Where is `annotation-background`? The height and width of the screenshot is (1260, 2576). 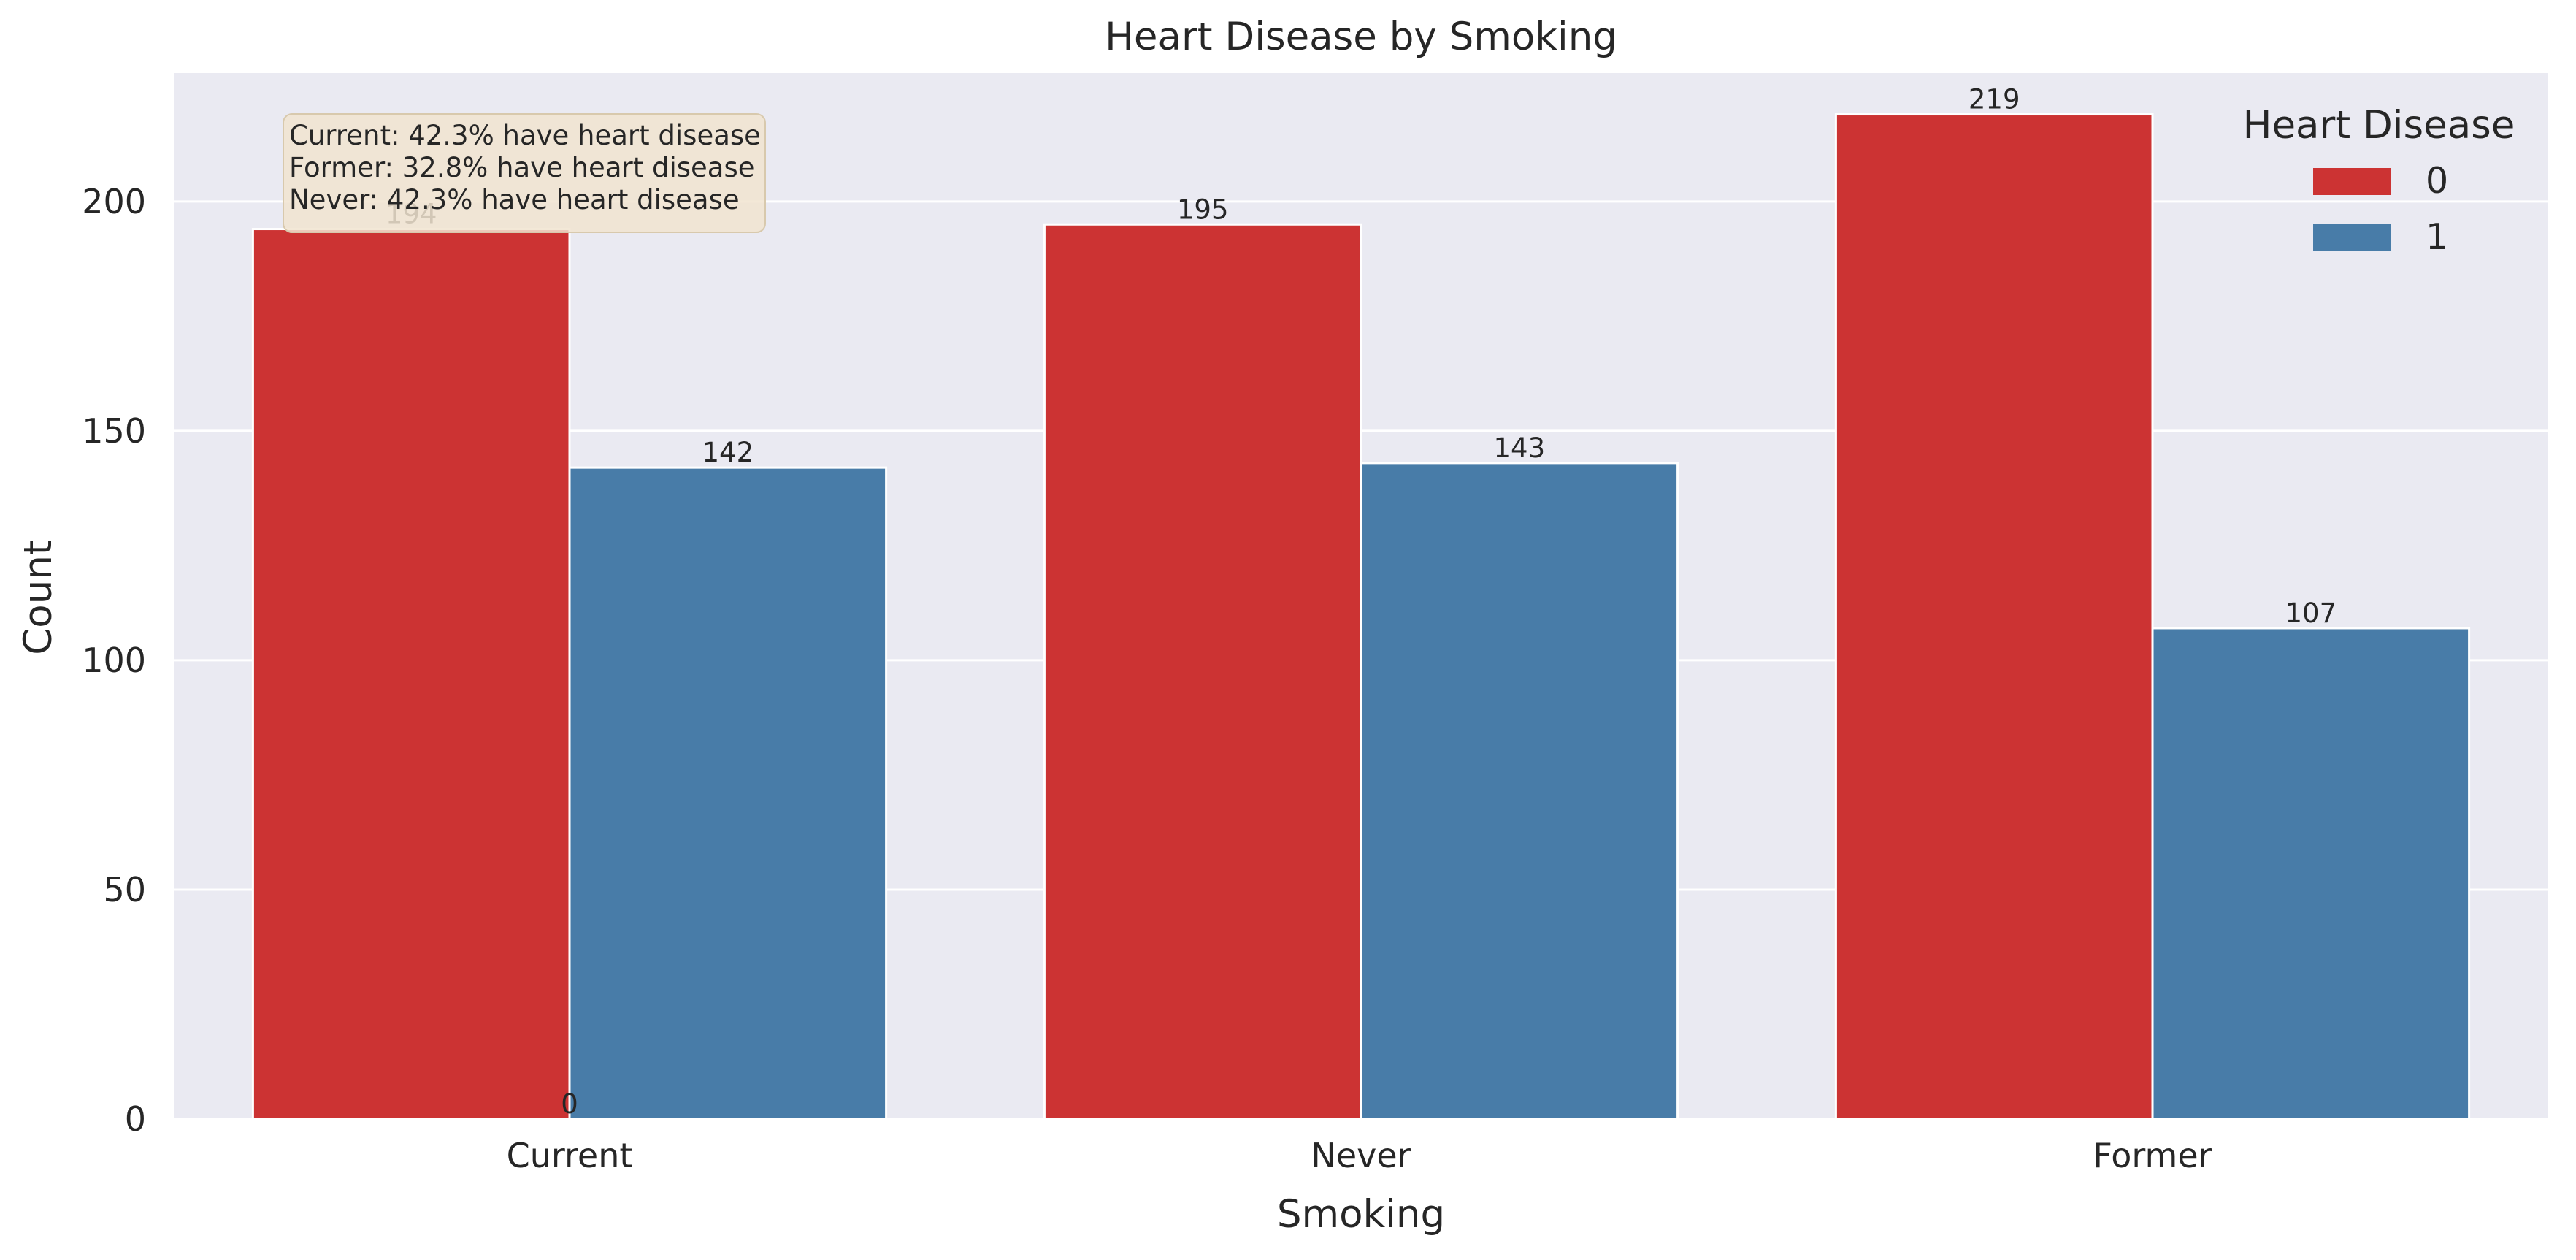
annotation-background is located at coordinates (524, 173).